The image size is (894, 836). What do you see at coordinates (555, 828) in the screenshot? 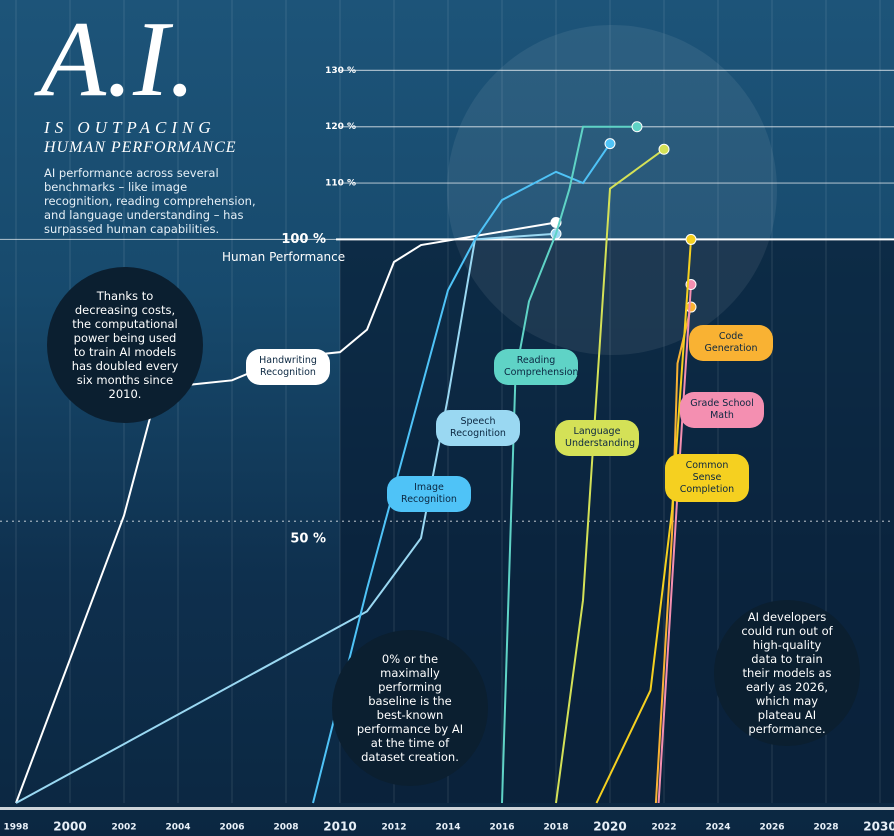
I see `x-tick-label: 2018` at bounding box center [555, 828].